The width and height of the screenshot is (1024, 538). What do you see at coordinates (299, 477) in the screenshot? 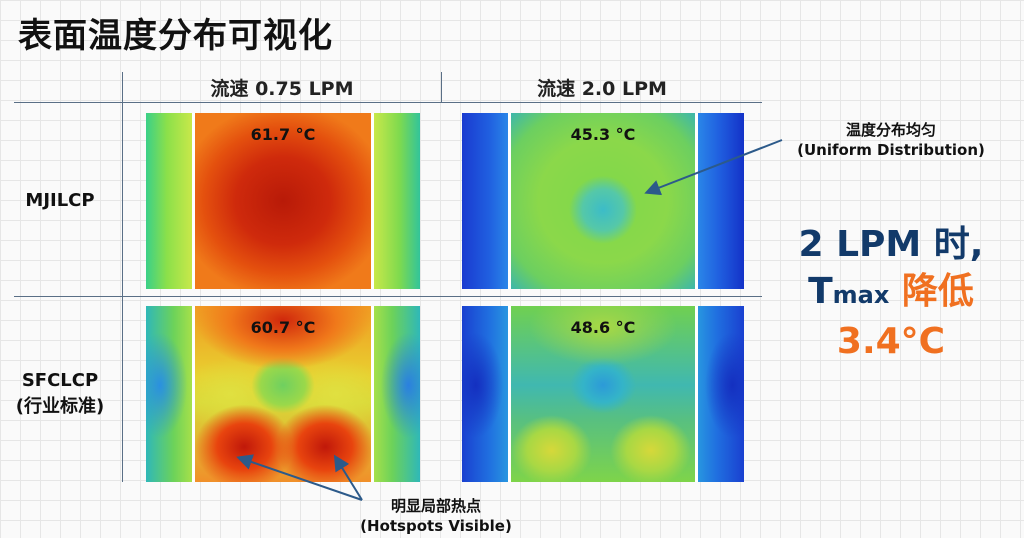
I see `hotspot-arrow-left` at bounding box center [299, 477].